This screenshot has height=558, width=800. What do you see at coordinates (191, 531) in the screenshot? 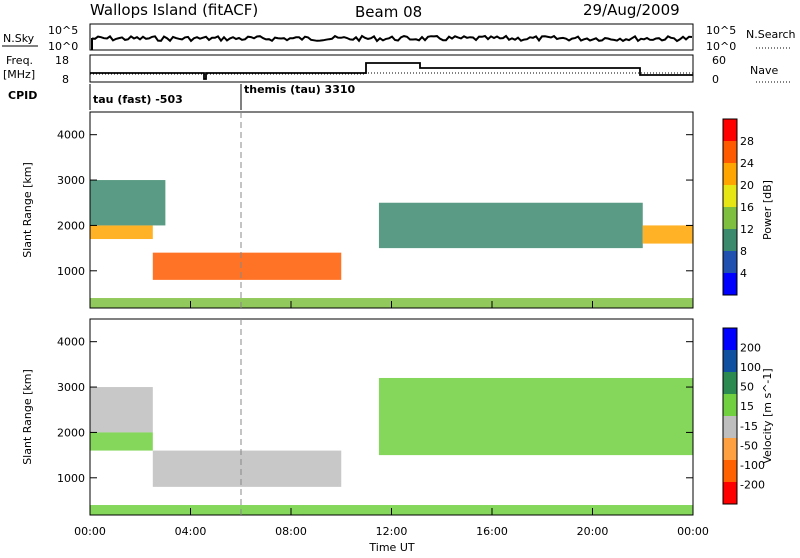
I see `x-tick-label: 04:00` at bounding box center [191, 531].